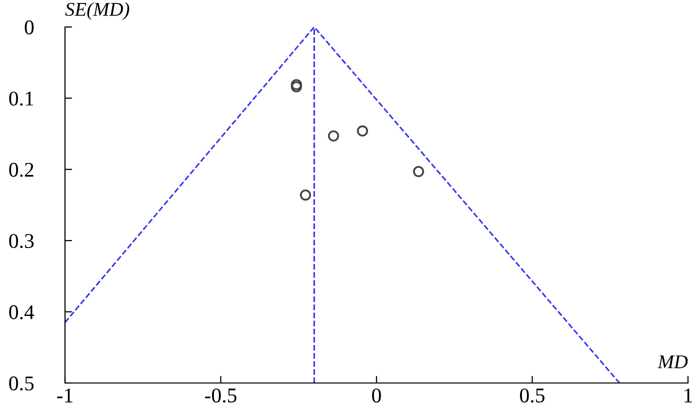 The image size is (700, 417). What do you see at coordinates (21, 383) in the screenshot?
I see `y-tick-label: 0.5` at bounding box center [21, 383].